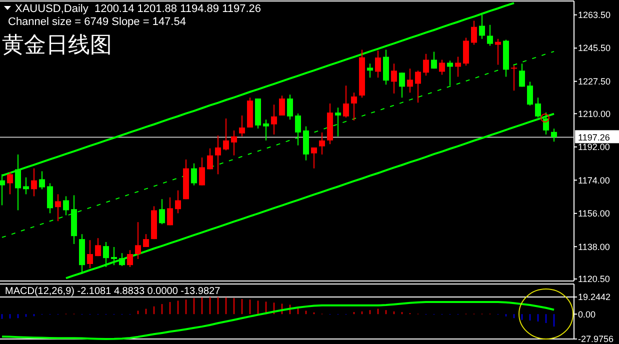 Image resolution: width=619 pixels, height=344 pixels. Describe the element at coordinates (594, 247) in the screenshot. I see `y-tick-label: 1138.00` at that location.